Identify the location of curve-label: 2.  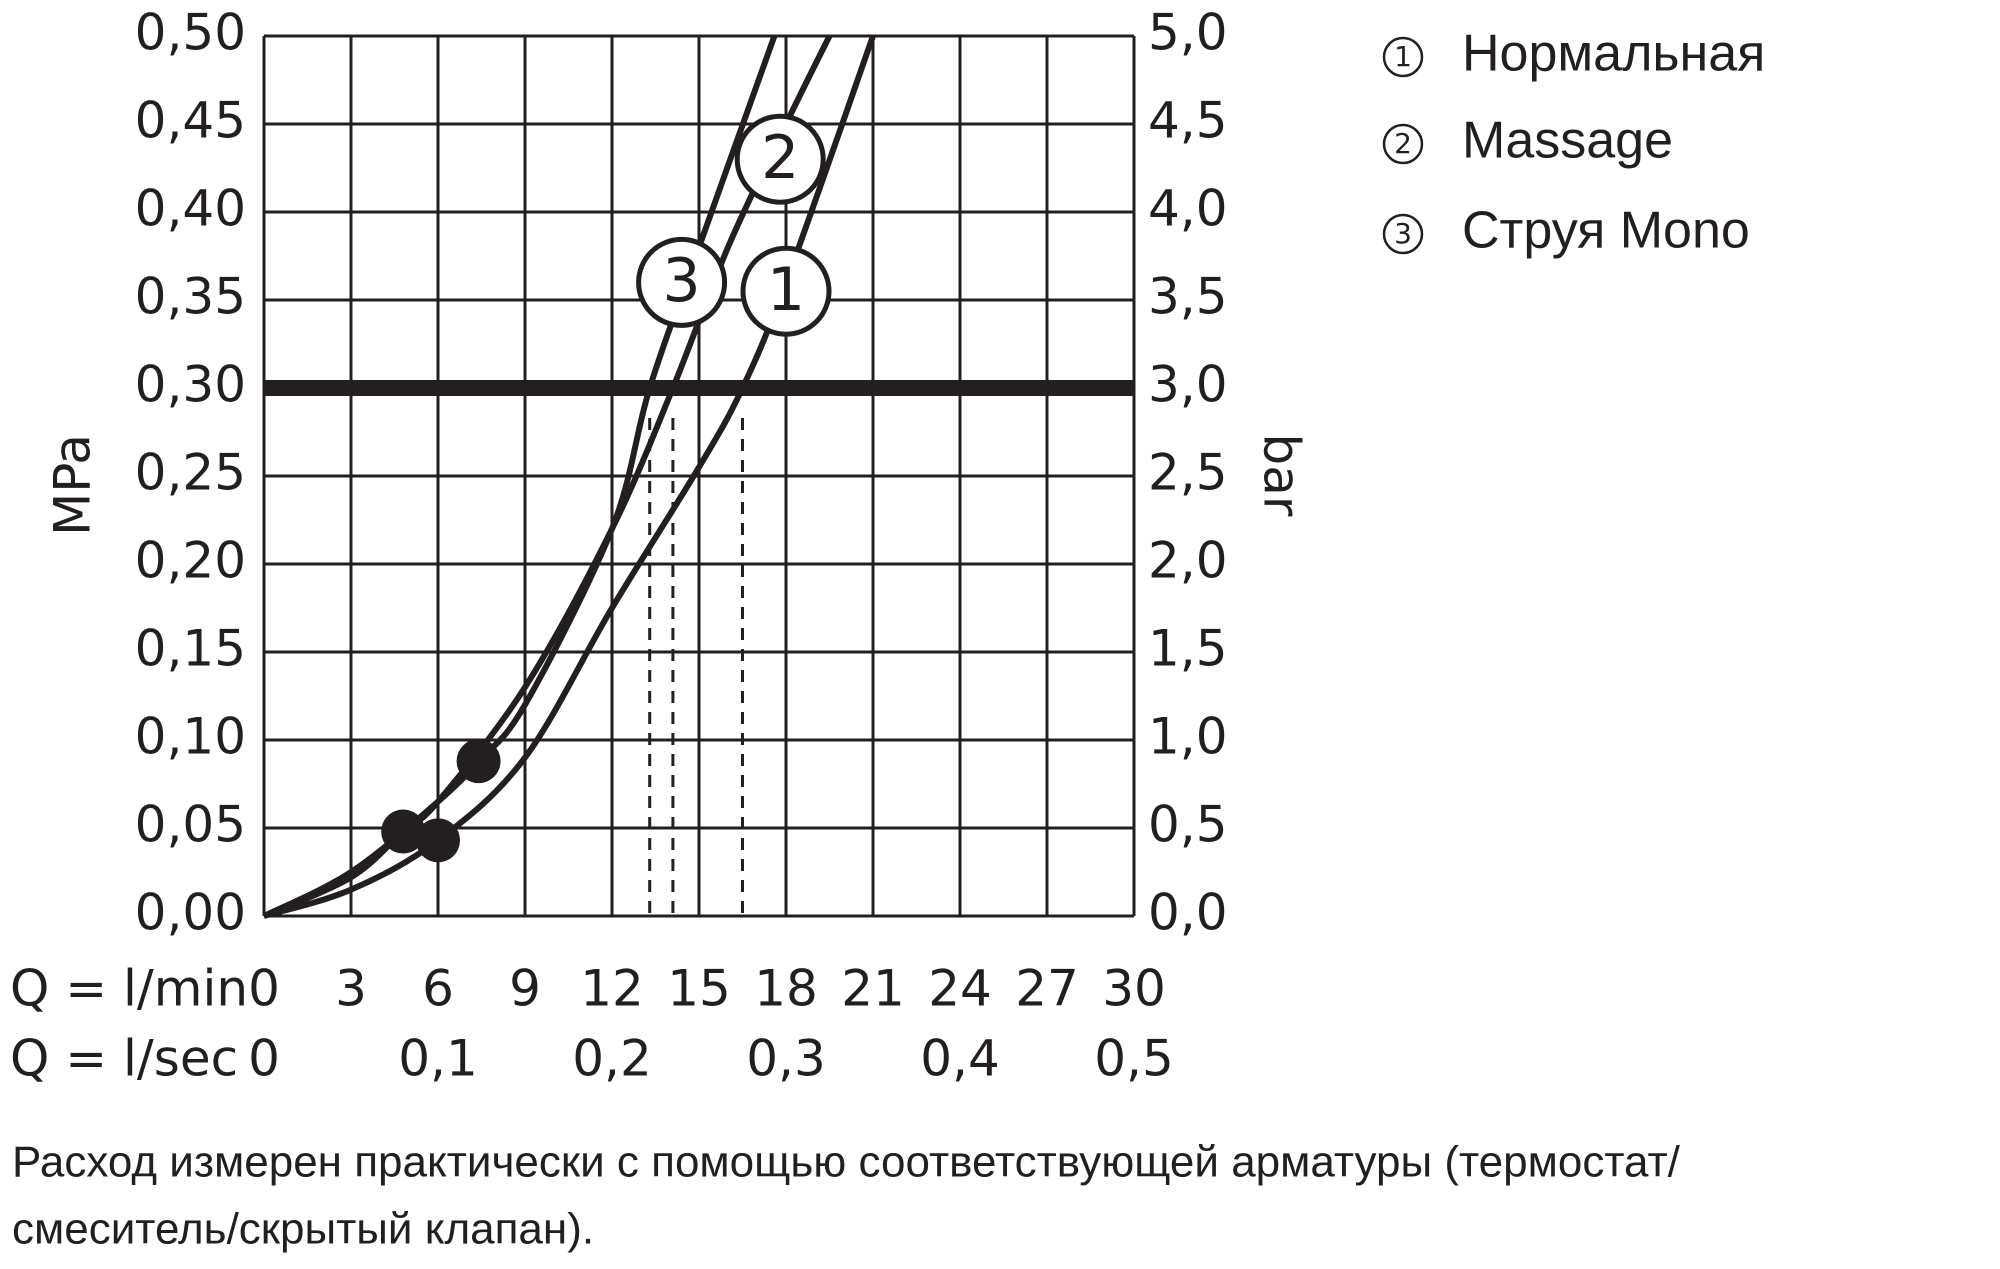
(780, 158).